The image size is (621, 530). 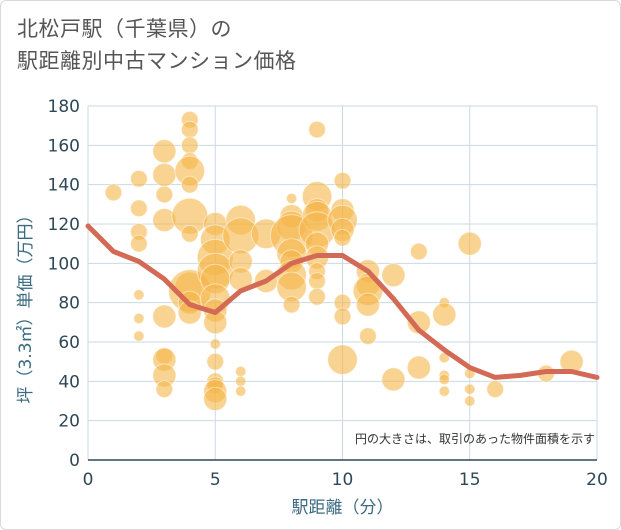 I want to click on x-tick-label: 20, so click(x=597, y=480).